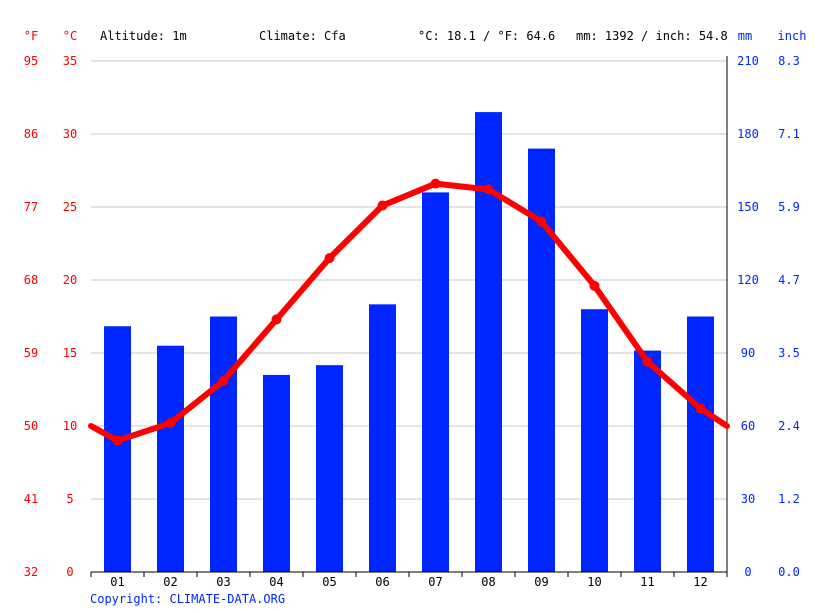  Describe the element at coordinates (435, 582) in the screenshot. I see `month-label: 07` at that location.